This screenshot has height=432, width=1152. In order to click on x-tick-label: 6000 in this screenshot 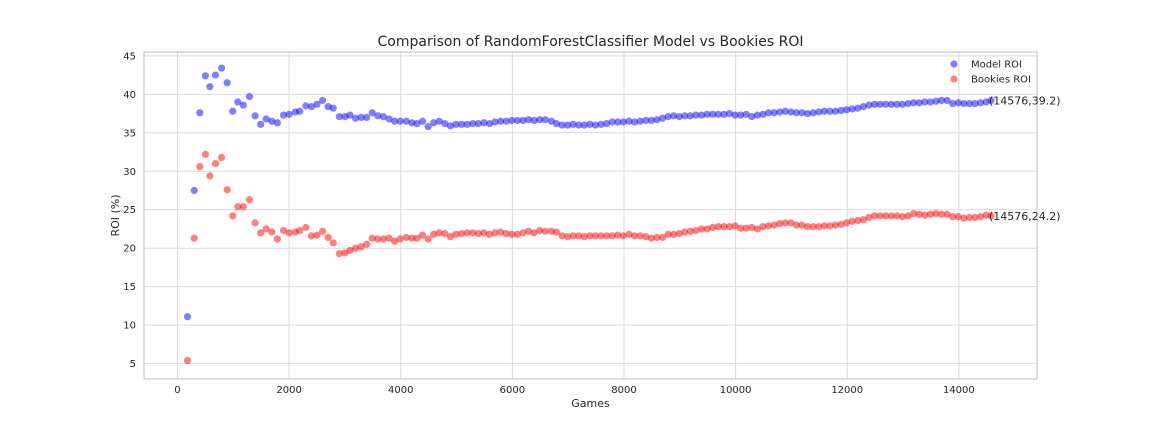, I will do `click(512, 390)`.